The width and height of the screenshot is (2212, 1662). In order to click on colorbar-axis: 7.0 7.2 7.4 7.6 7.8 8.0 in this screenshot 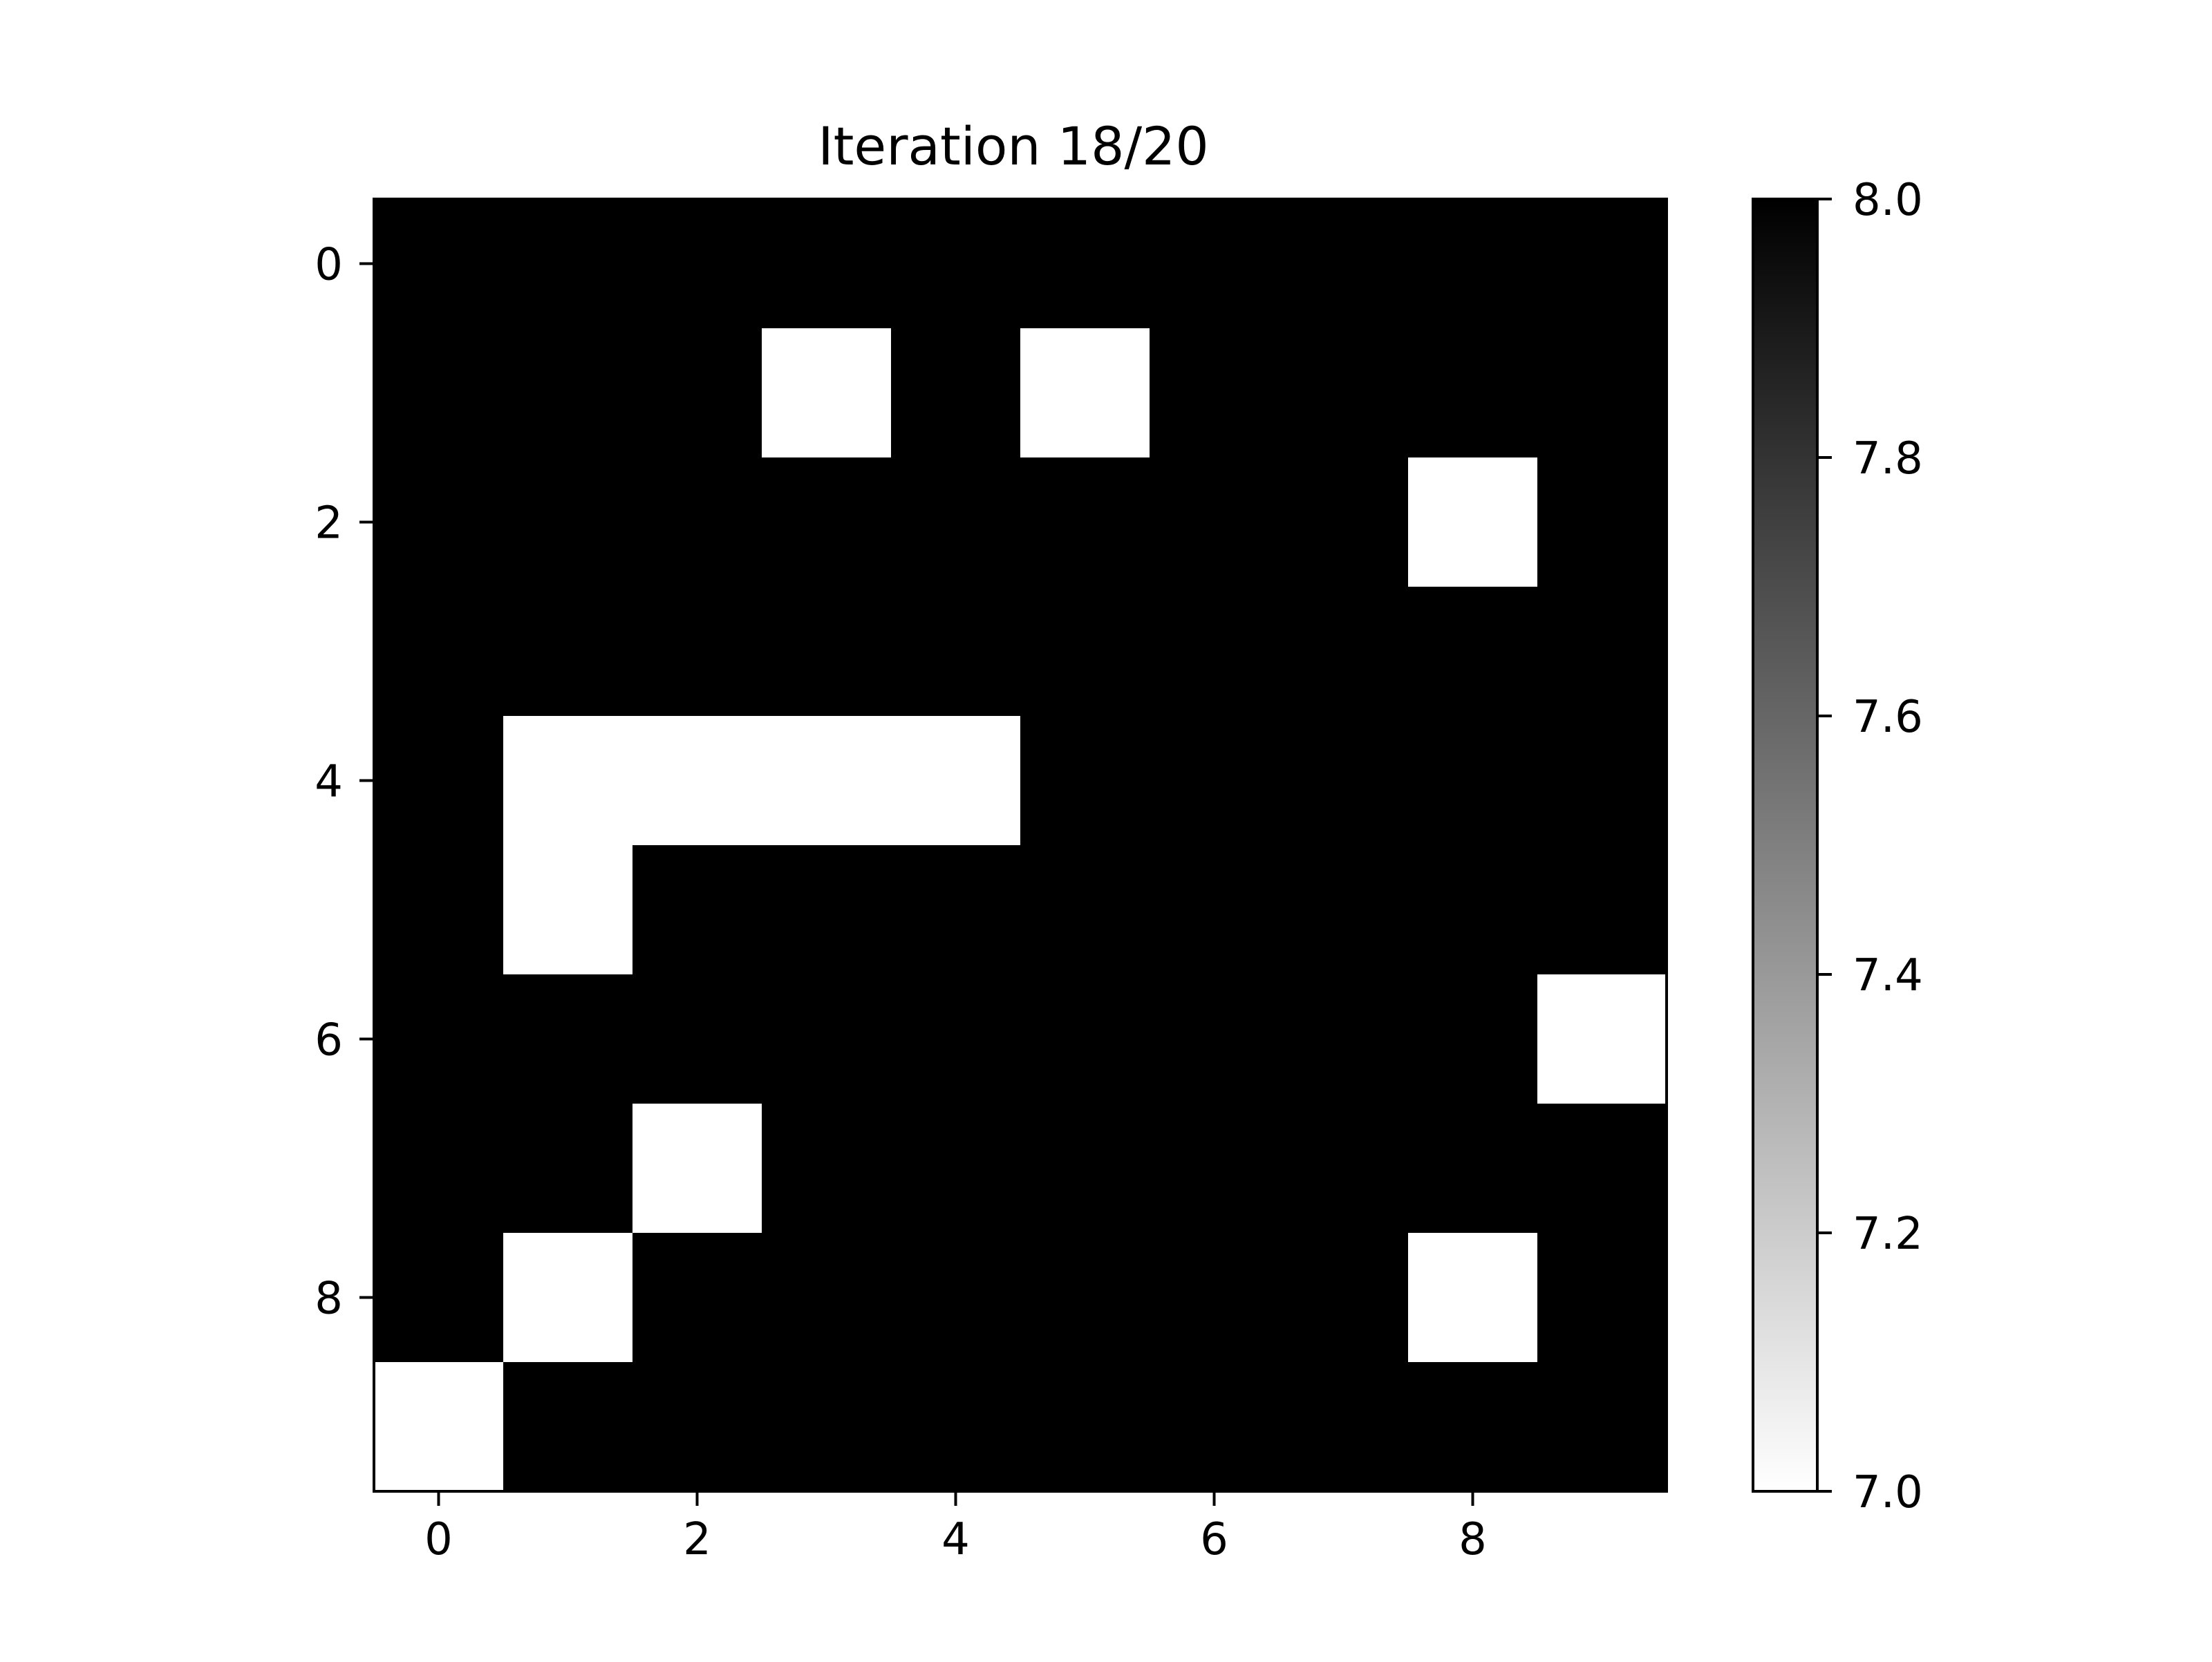, I will do `click(1870, 846)`.